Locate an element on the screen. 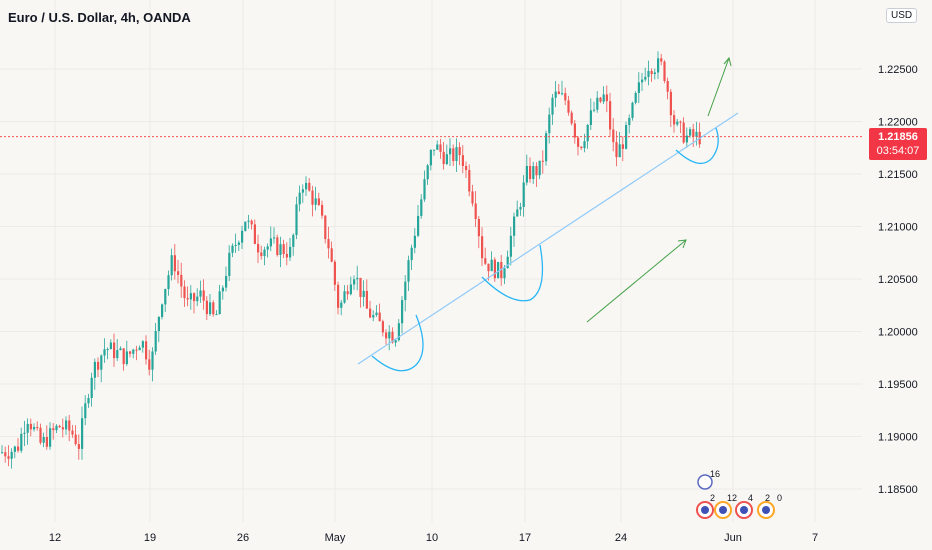 This screenshot has width=932, height=550. event-badge-count: 2 is located at coordinates (767, 498).